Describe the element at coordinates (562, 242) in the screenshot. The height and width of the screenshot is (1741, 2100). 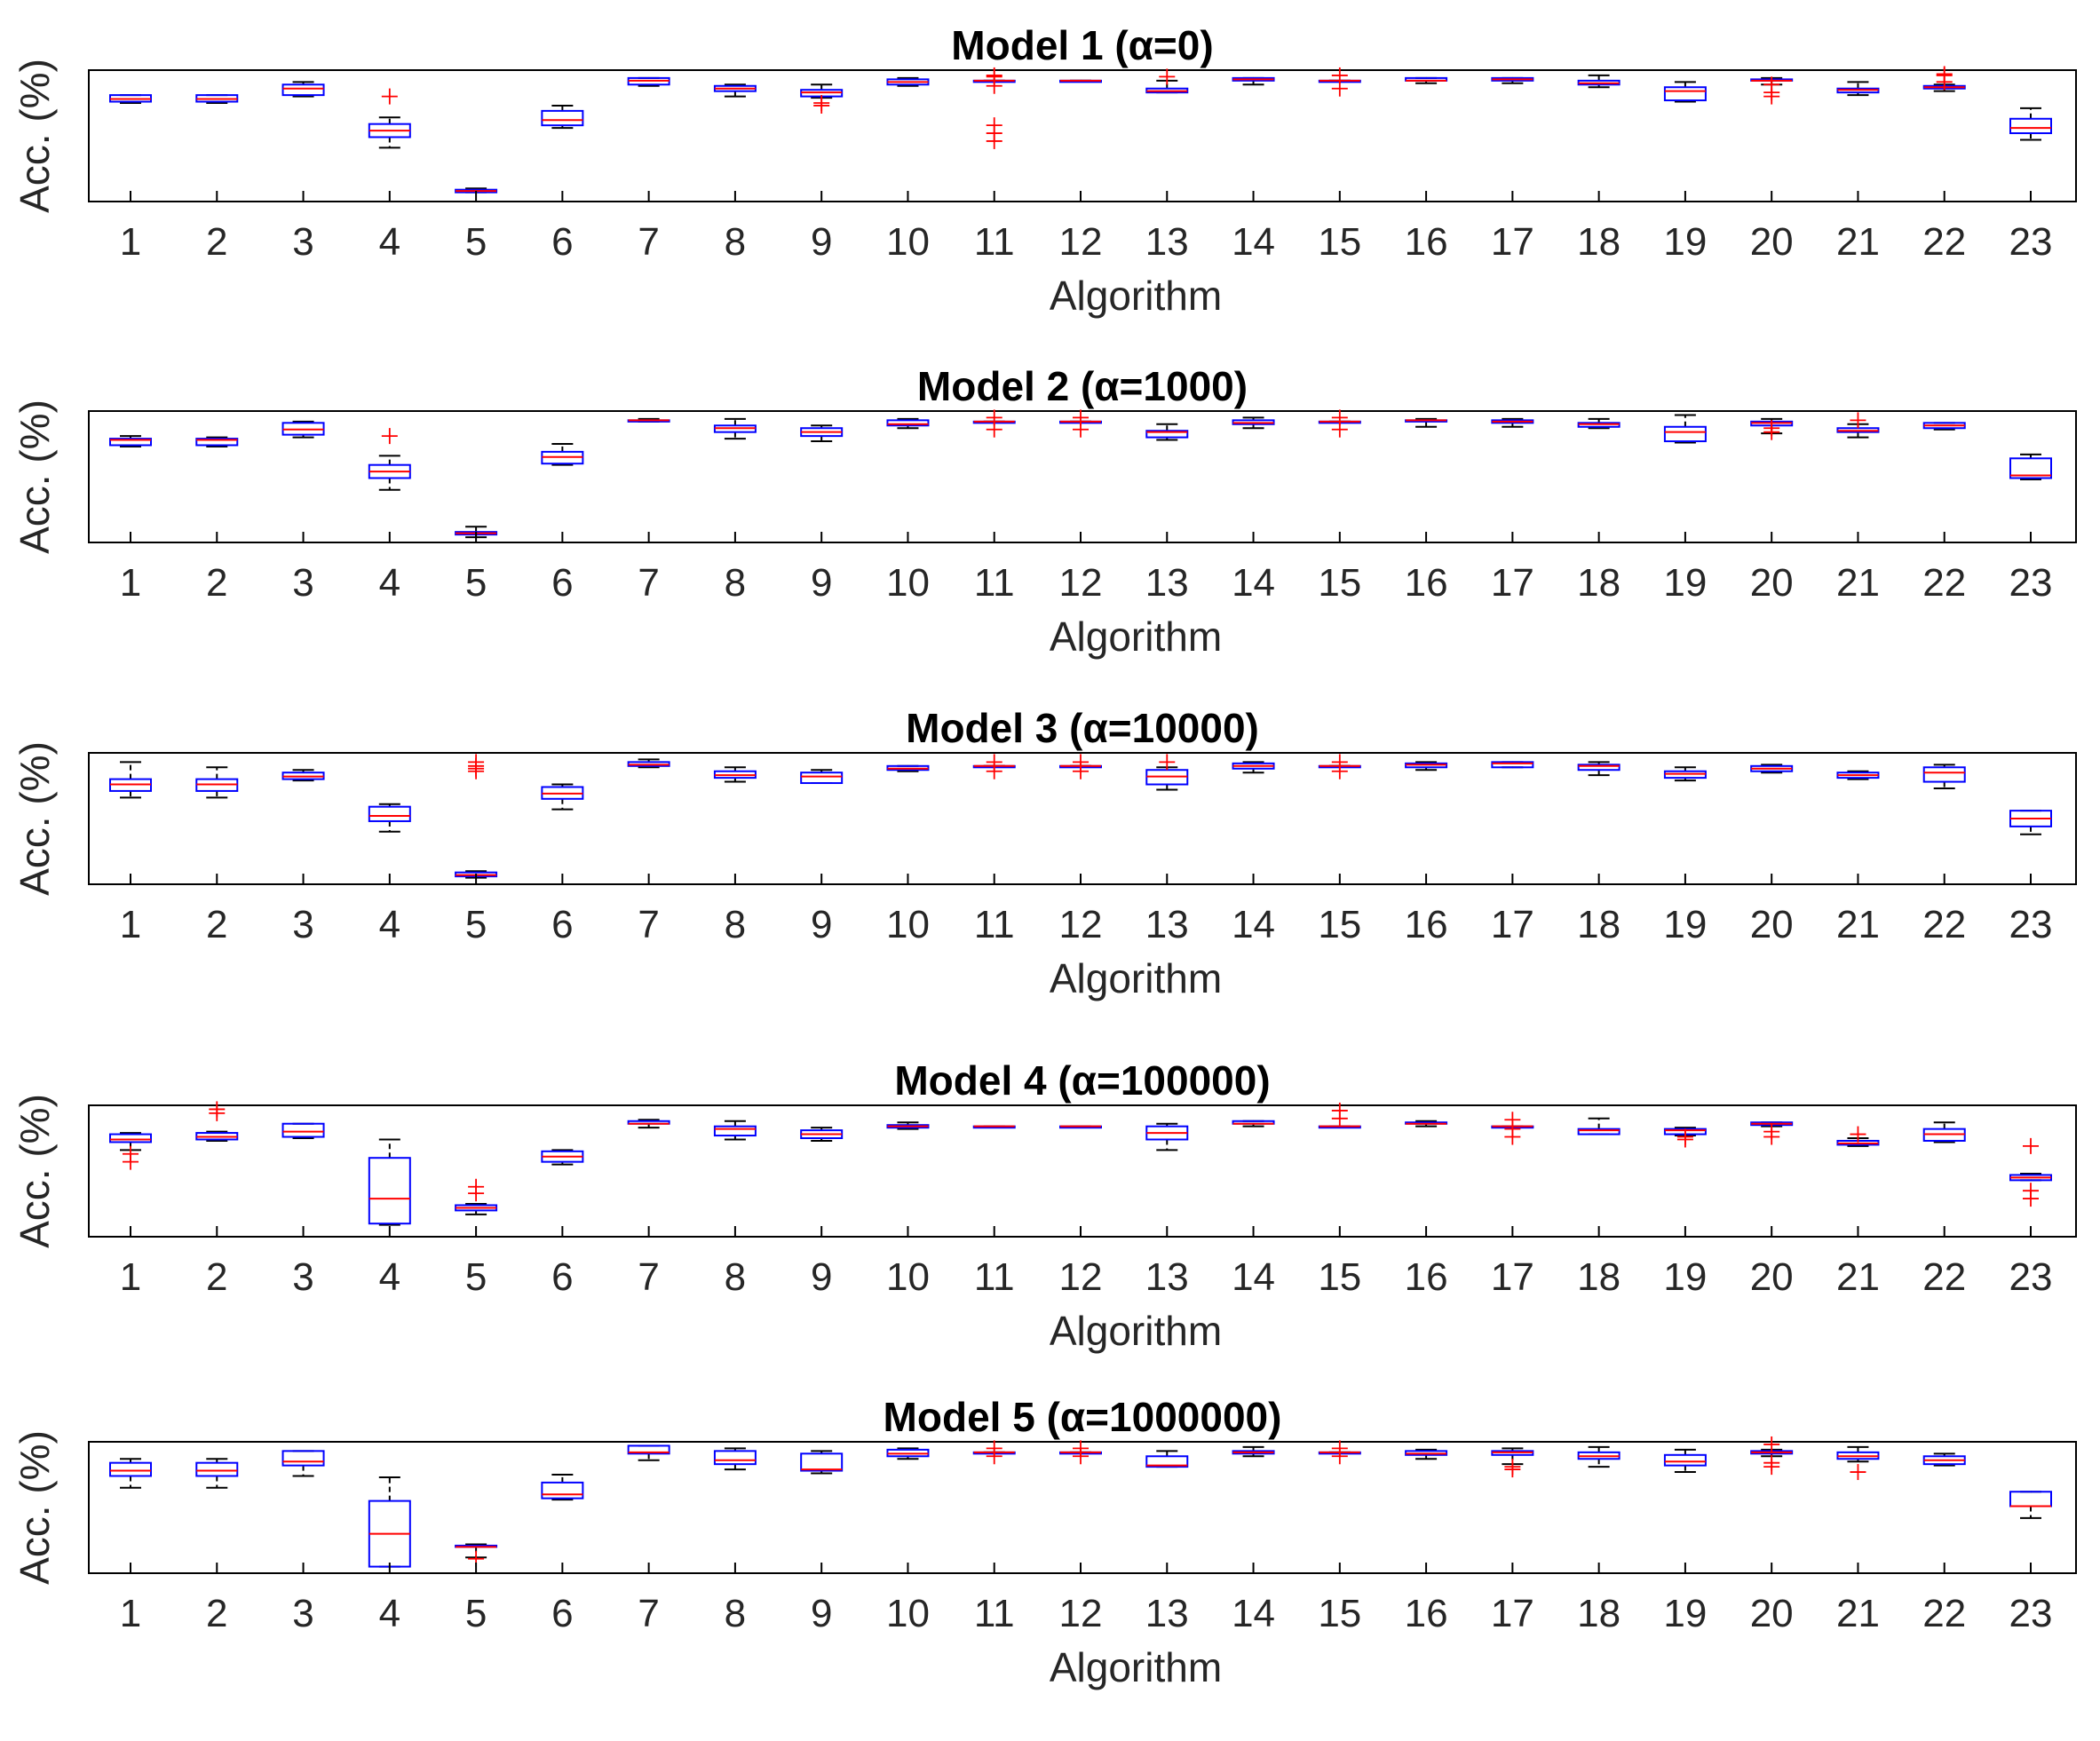
I see `x-tick-label: 6` at that location.